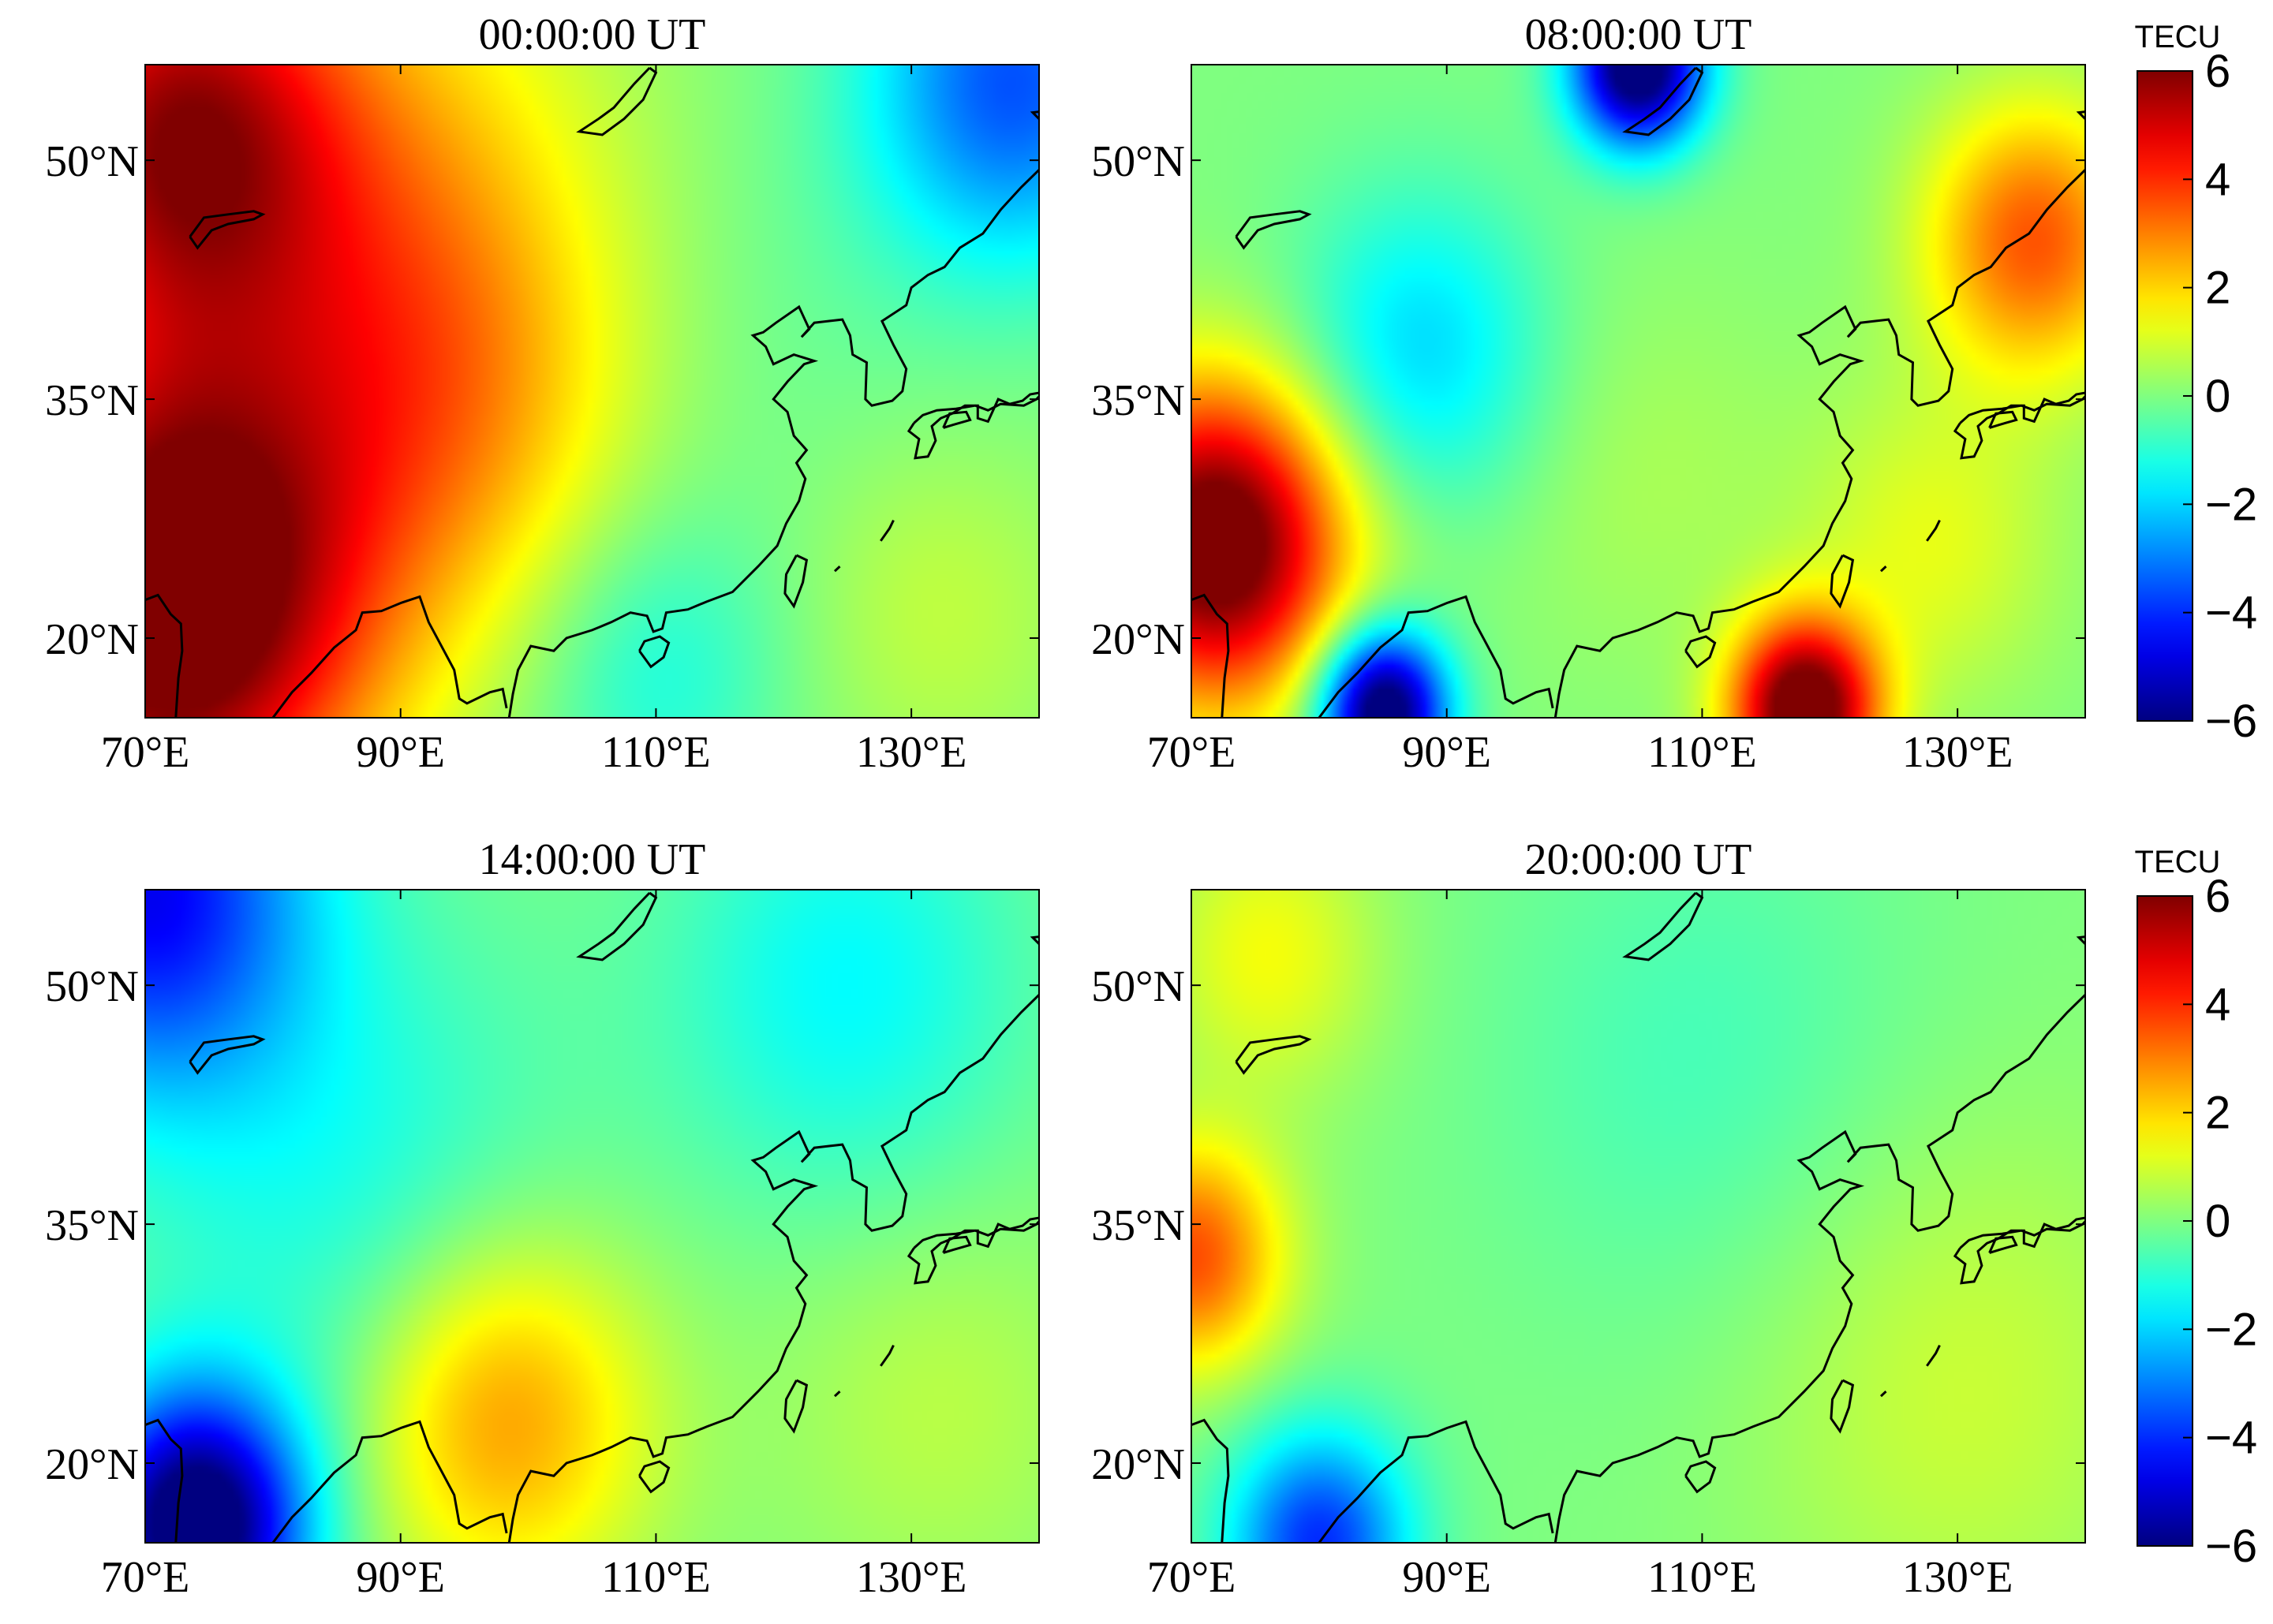 The height and width of the screenshot is (1624, 2273). I want to click on panel-title: 00:00:00 UT, so click(592, 34).